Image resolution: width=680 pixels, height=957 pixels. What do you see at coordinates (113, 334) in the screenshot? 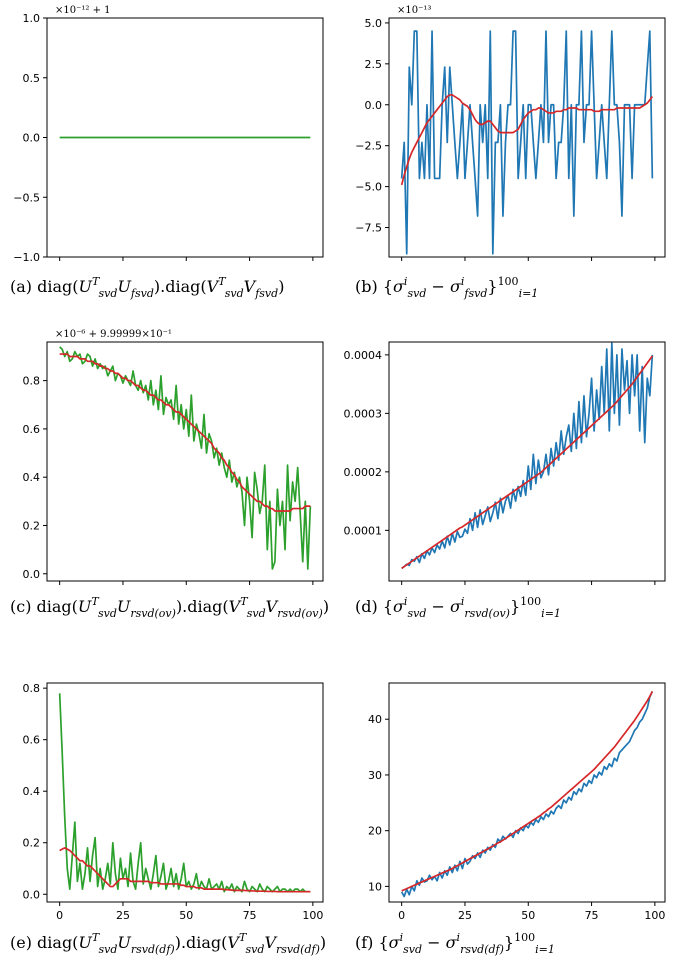
I see `axis-offset-label: ×10⁻⁶ + 9.99999×10⁻¹` at bounding box center [113, 334].